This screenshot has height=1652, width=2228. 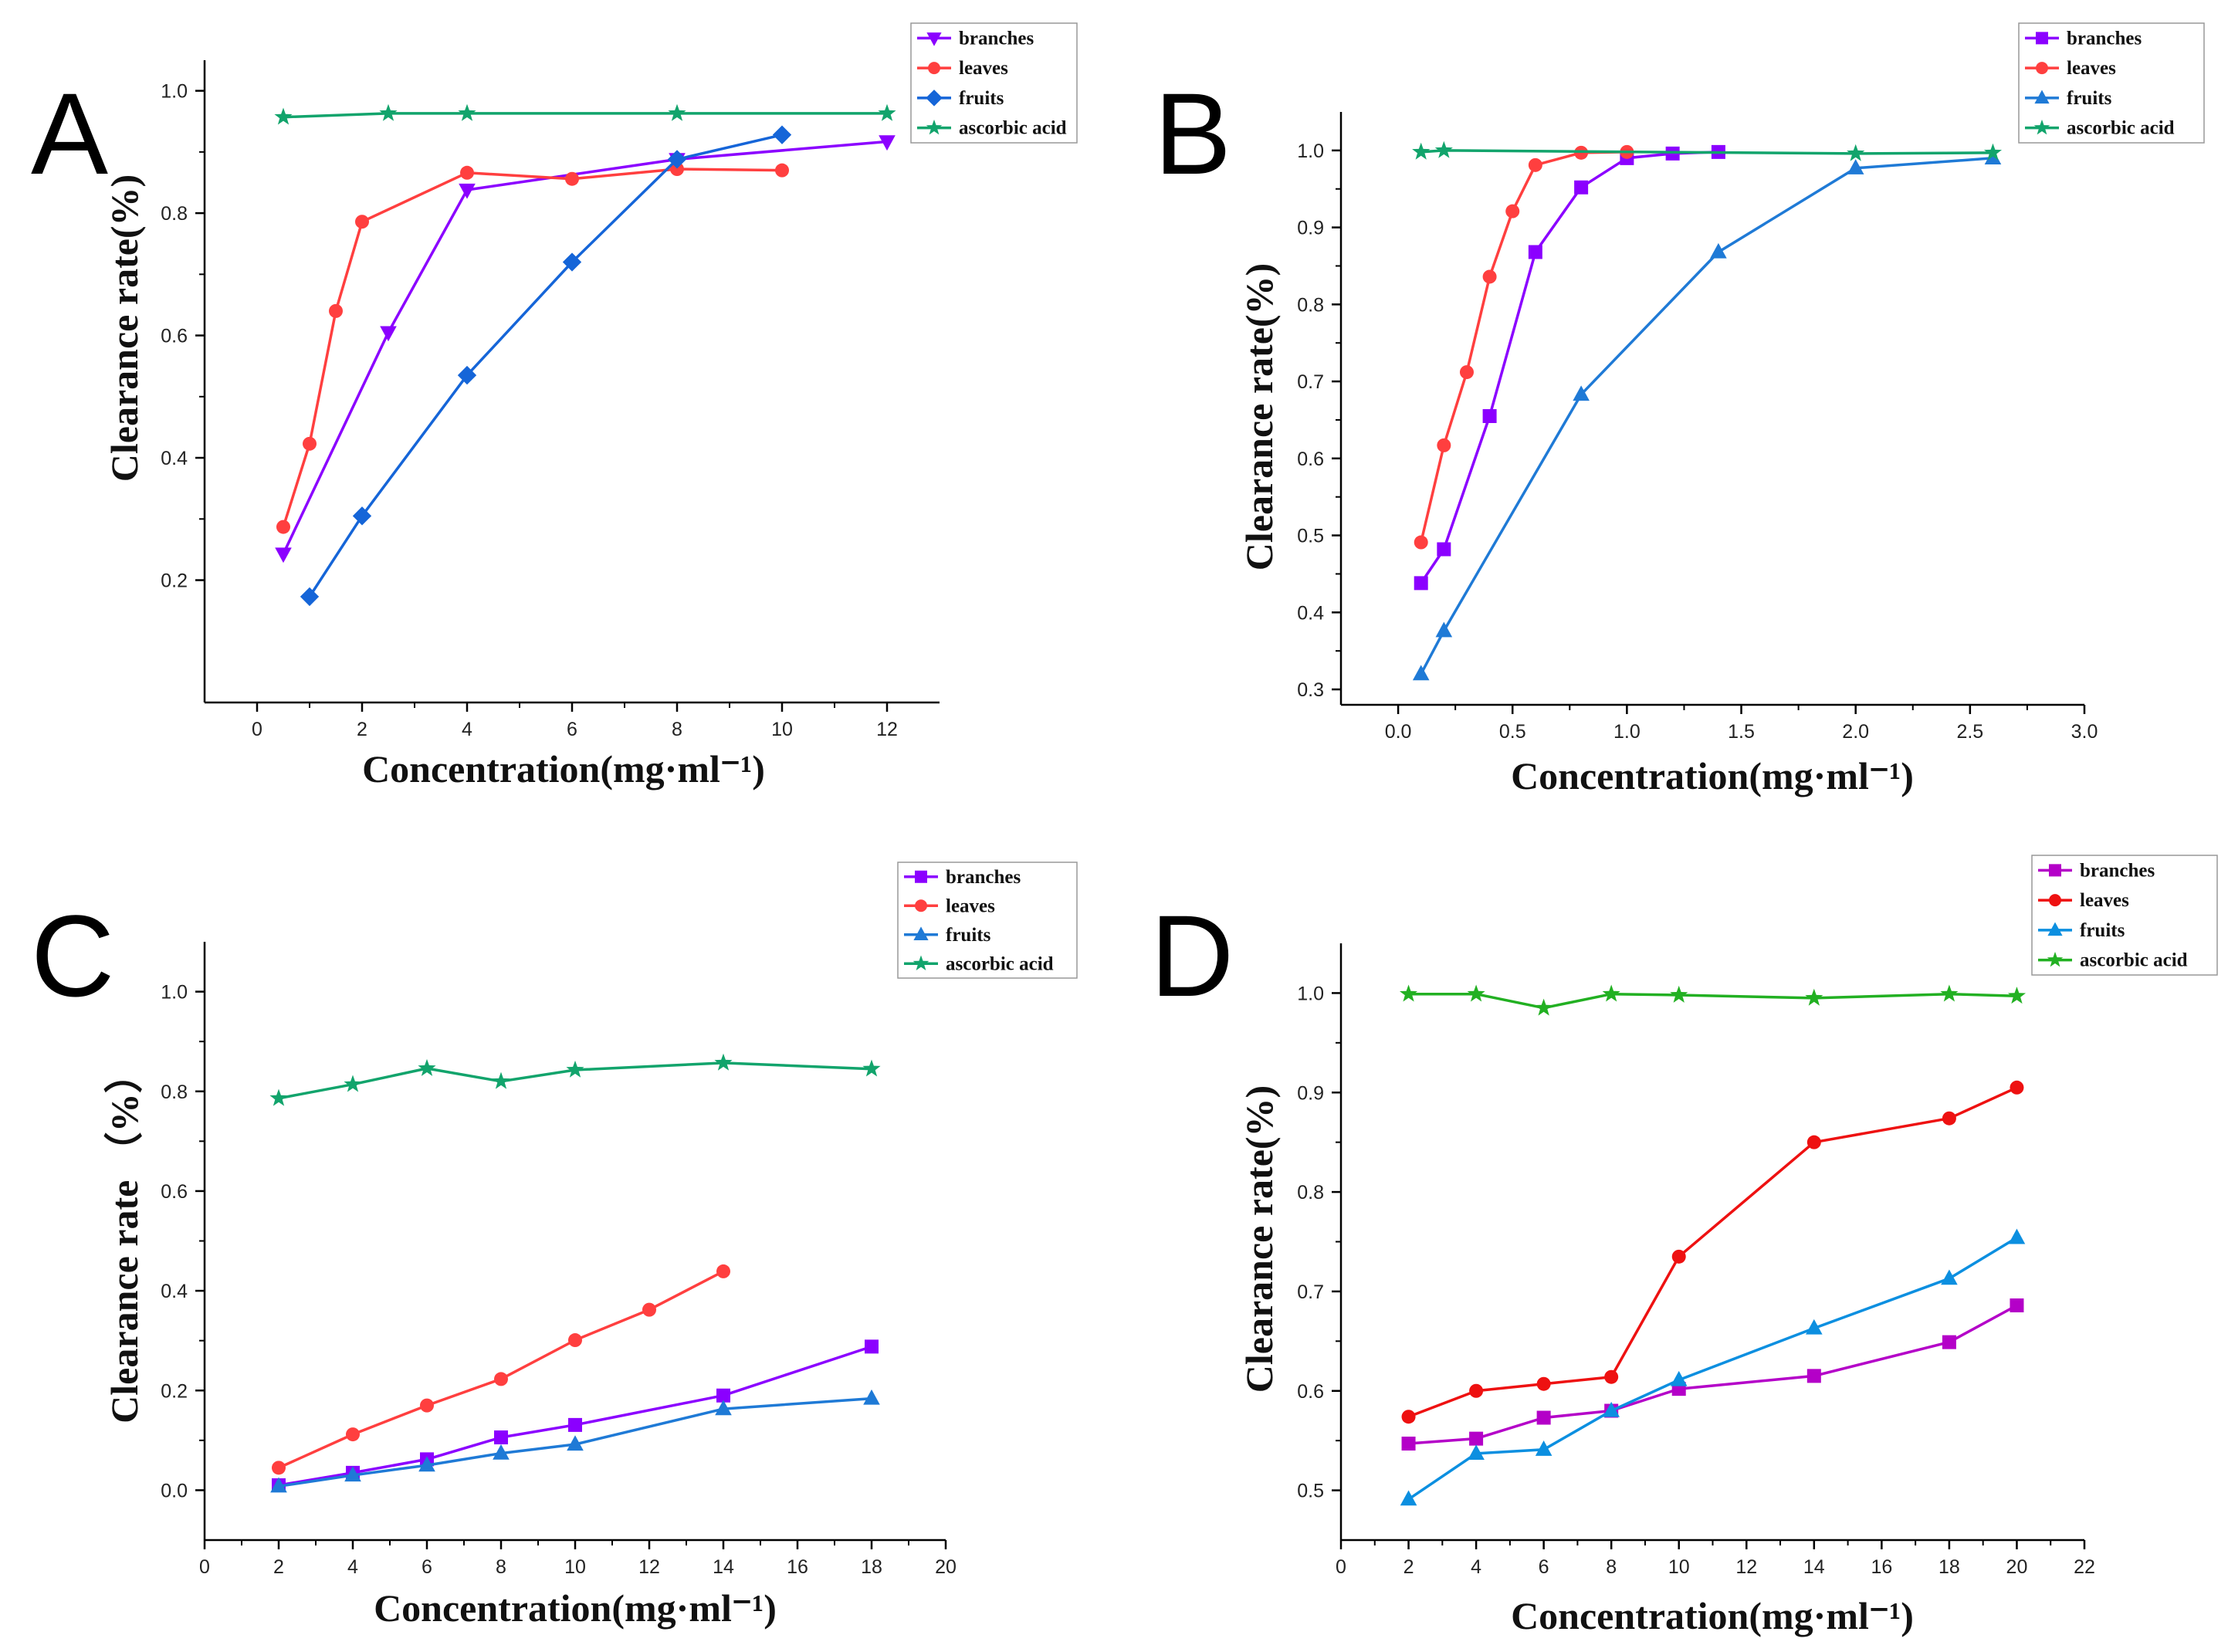 What do you see at coordinates (1742, 732) in the screenshot?
I see `x-tick-label: 1.5` at bounding box center [1742, 732].